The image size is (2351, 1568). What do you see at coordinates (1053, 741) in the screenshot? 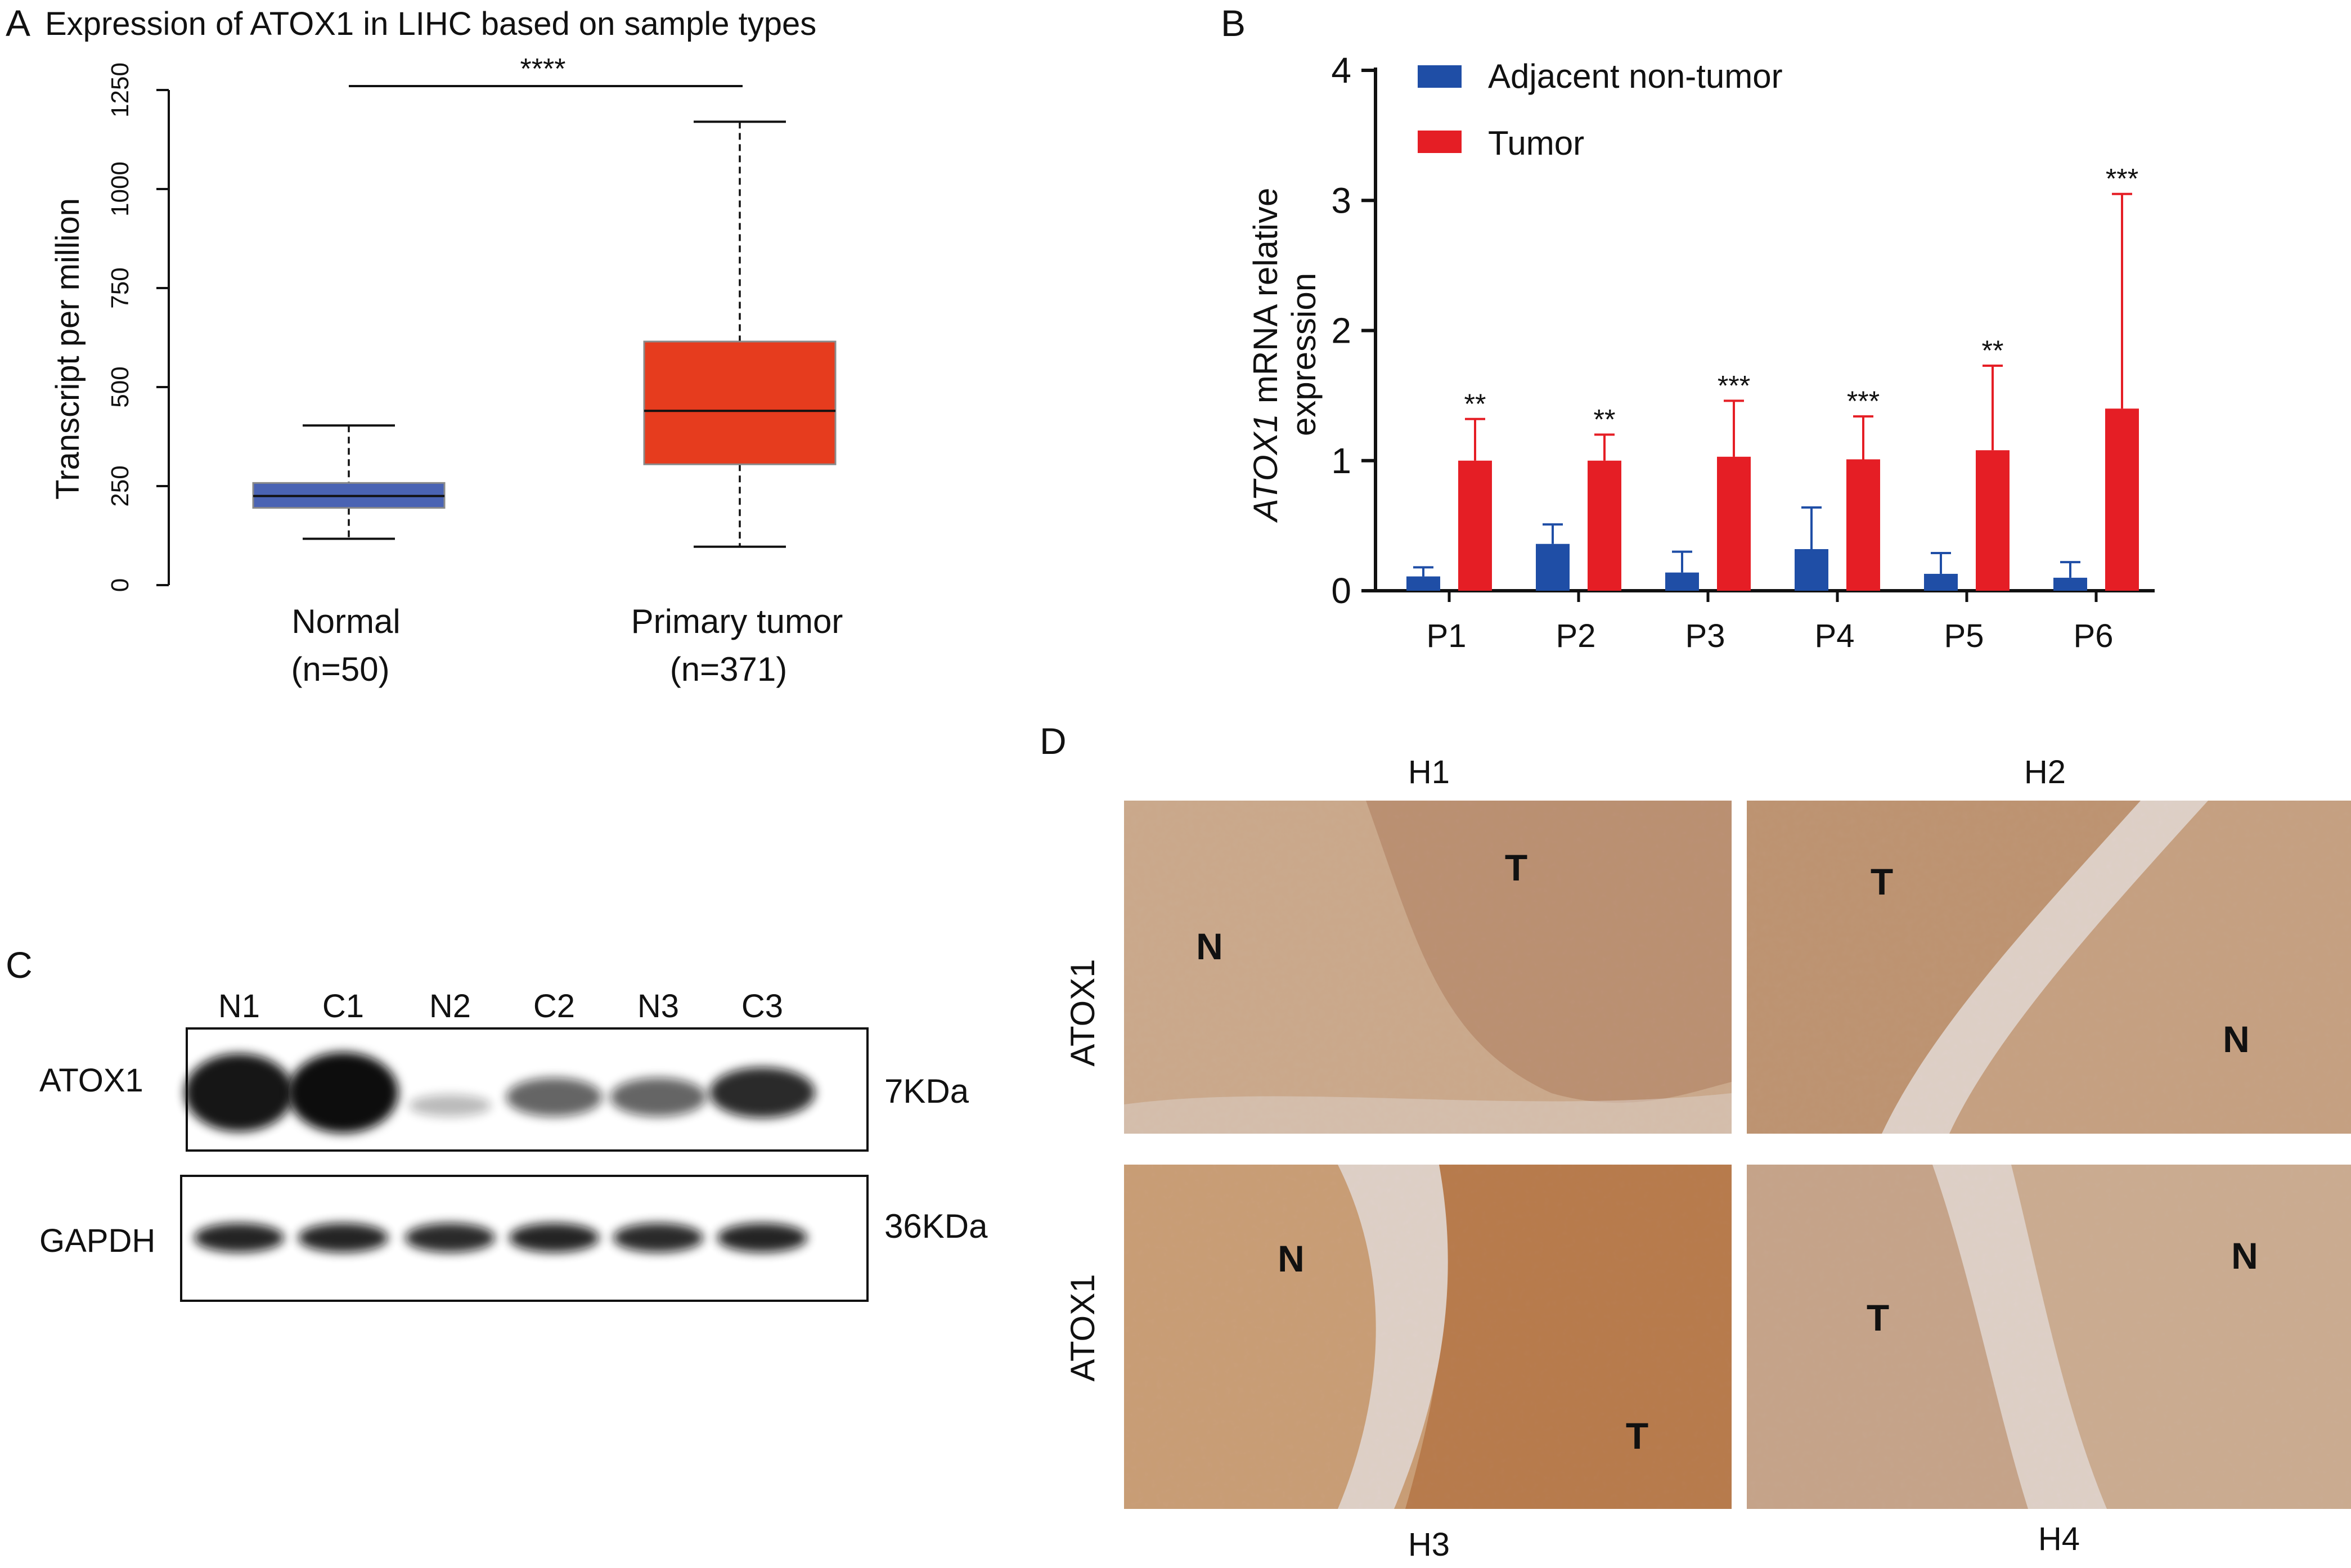
I see `panel-d-letter: D` at bounding box center [1053, 741].